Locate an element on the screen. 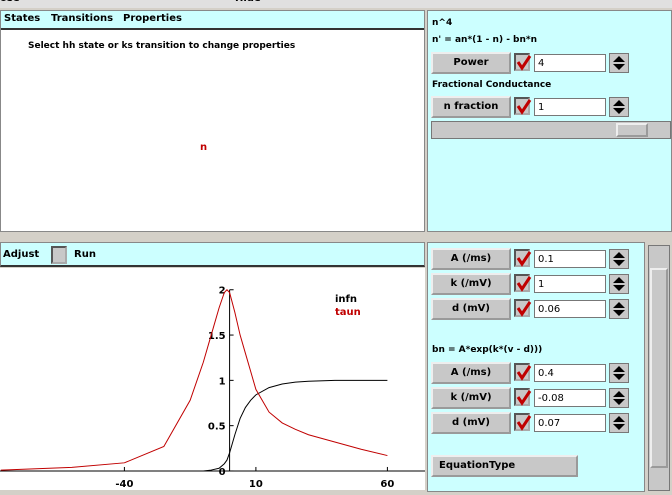 The image size is (672, 495). scrollbar is located at coordinates (659, 368).